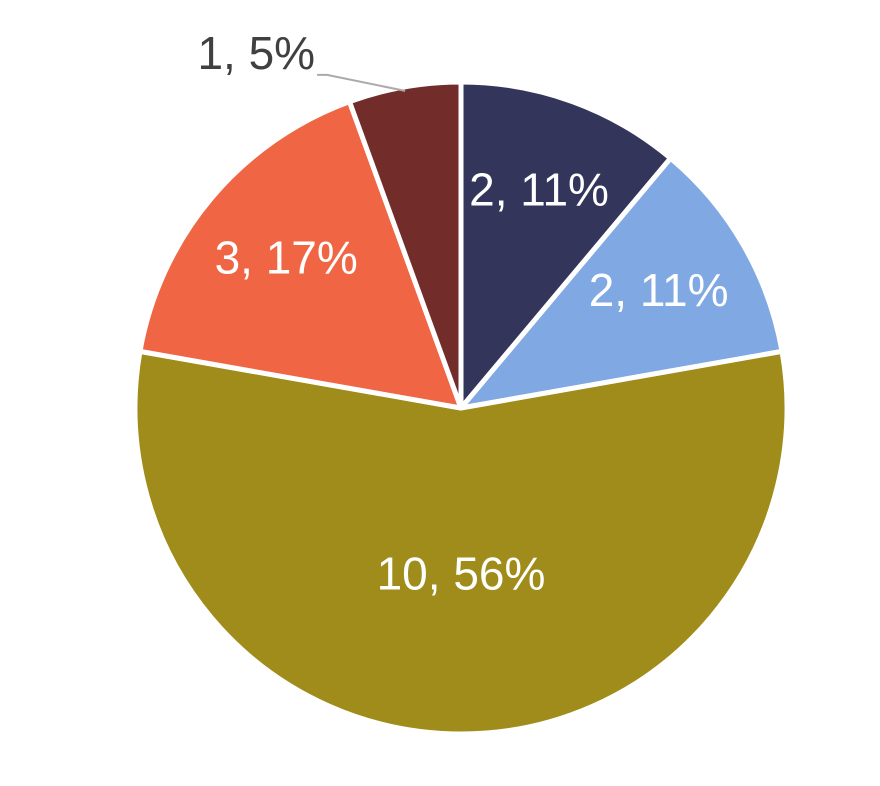 Image resolution: width=880 pixels, height=786 pixels. I want to click on data-label: 10, 56%, so click(461, 574).